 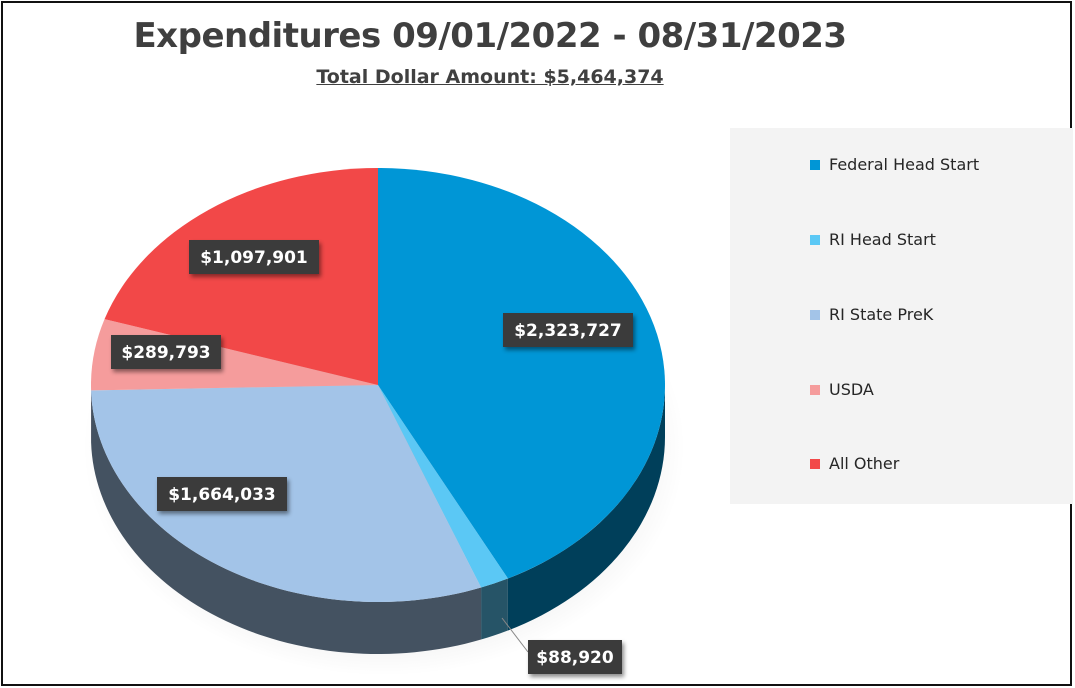 I want to click on data-label-ri-state-prek: $1,664,033, so click(x=222, y=494).